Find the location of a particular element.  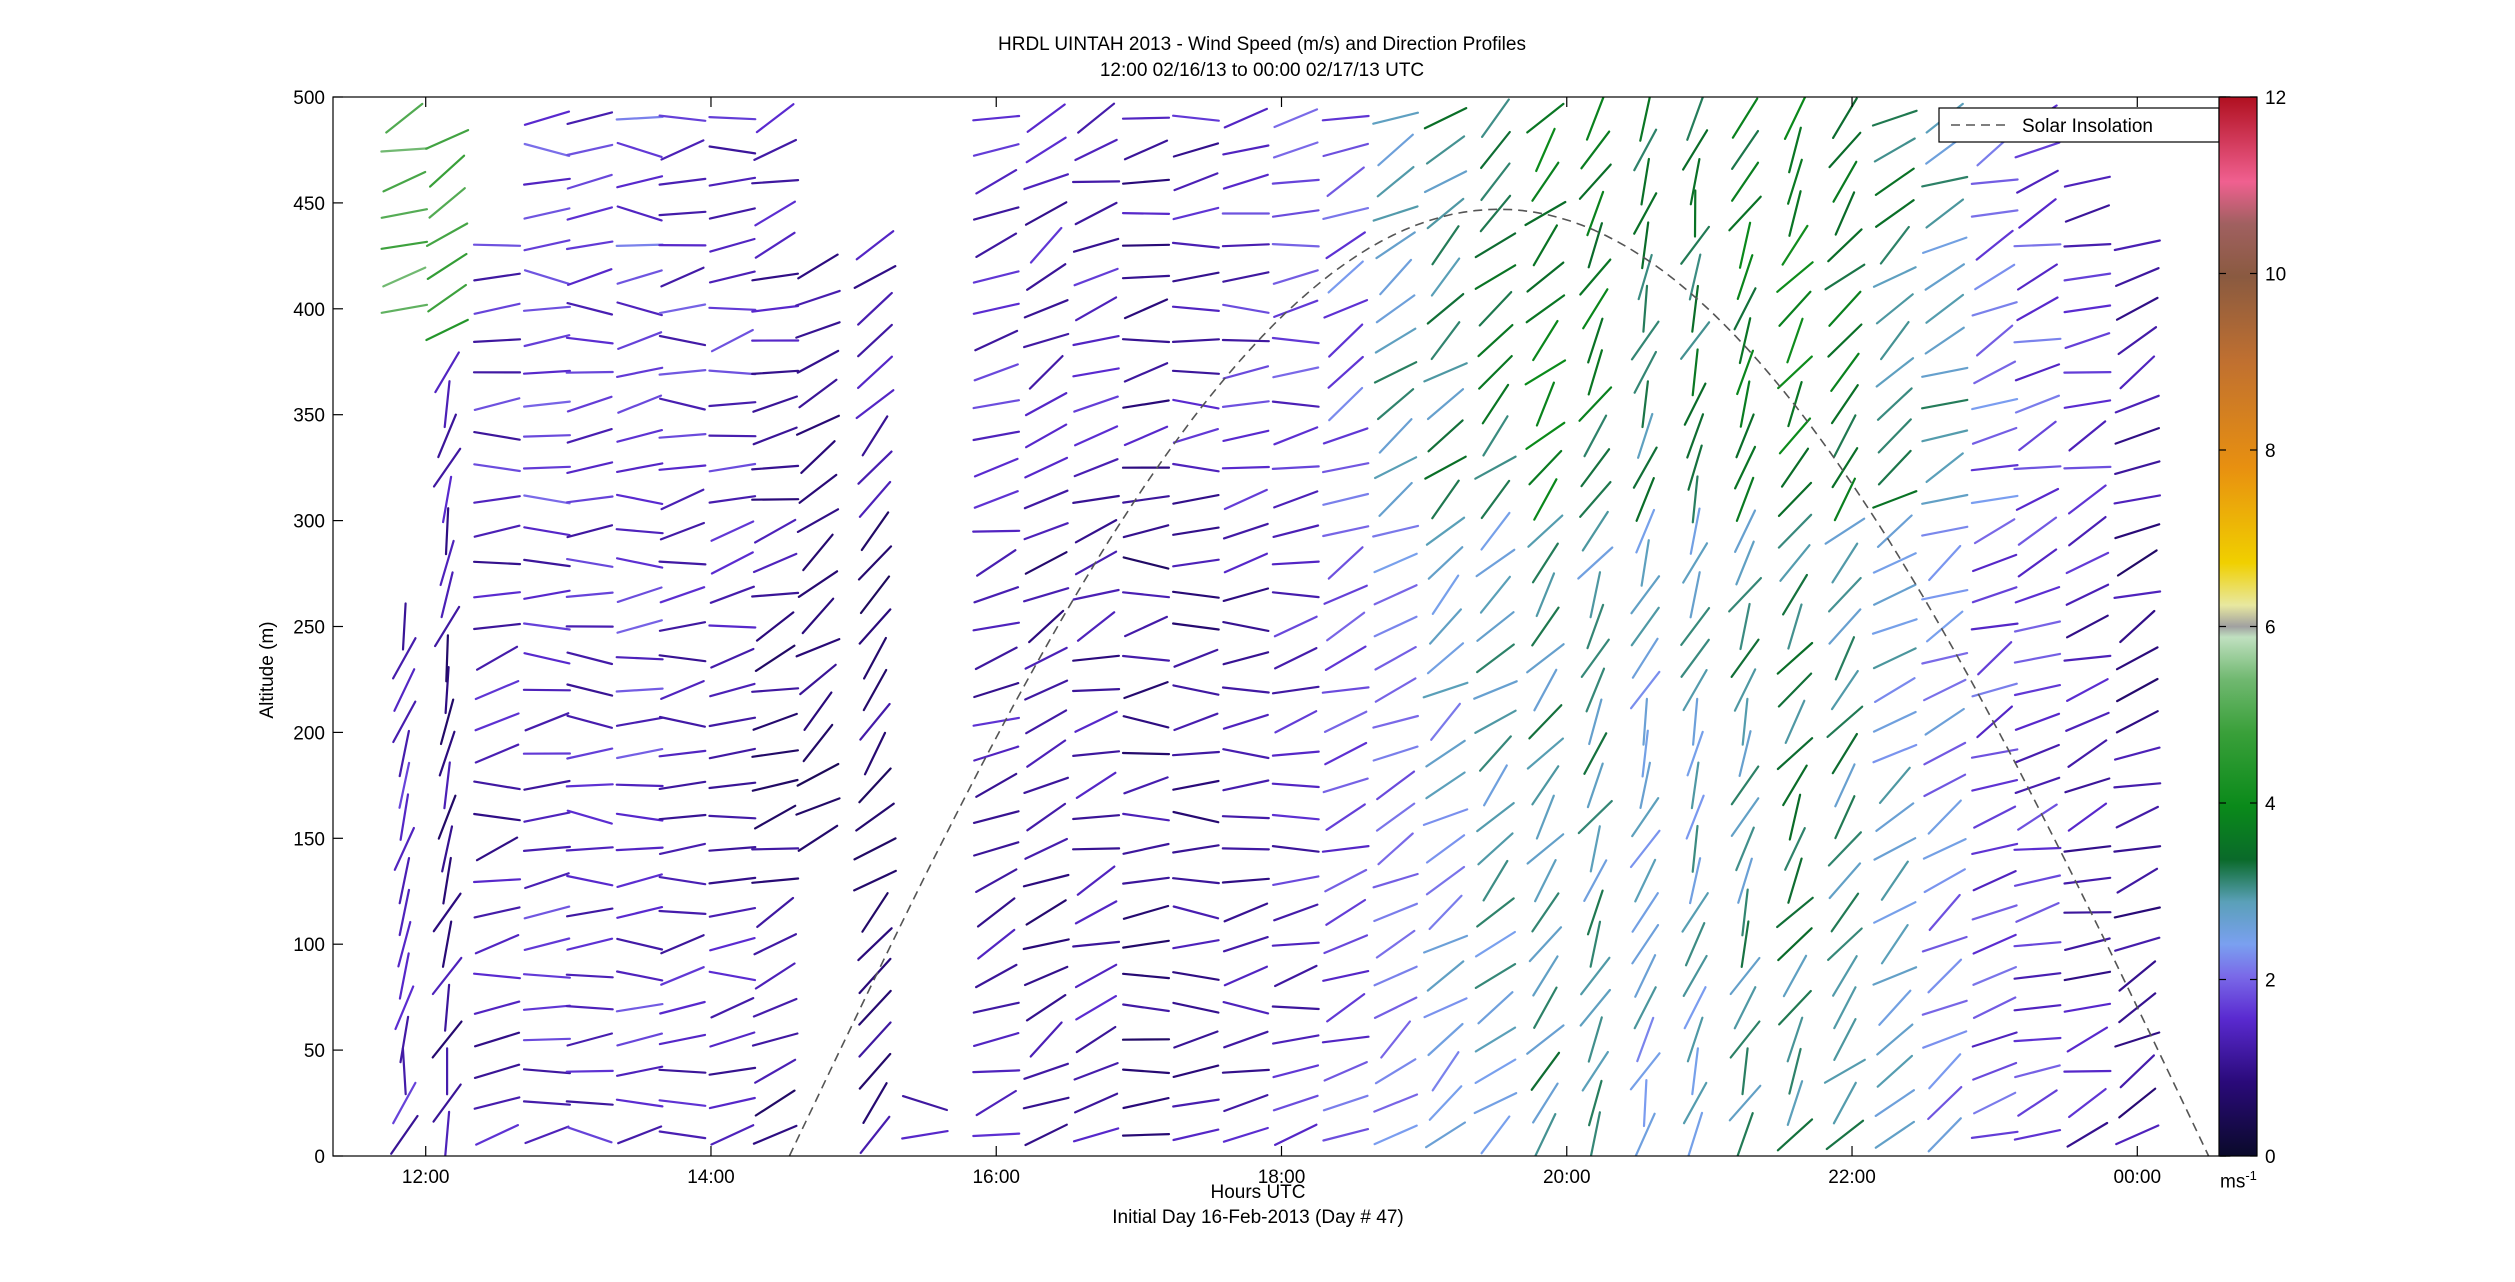

chart-subtitle: Initial Day 16-Feb-2013 (Day # 47) is located at coordinates (1258, 1217).